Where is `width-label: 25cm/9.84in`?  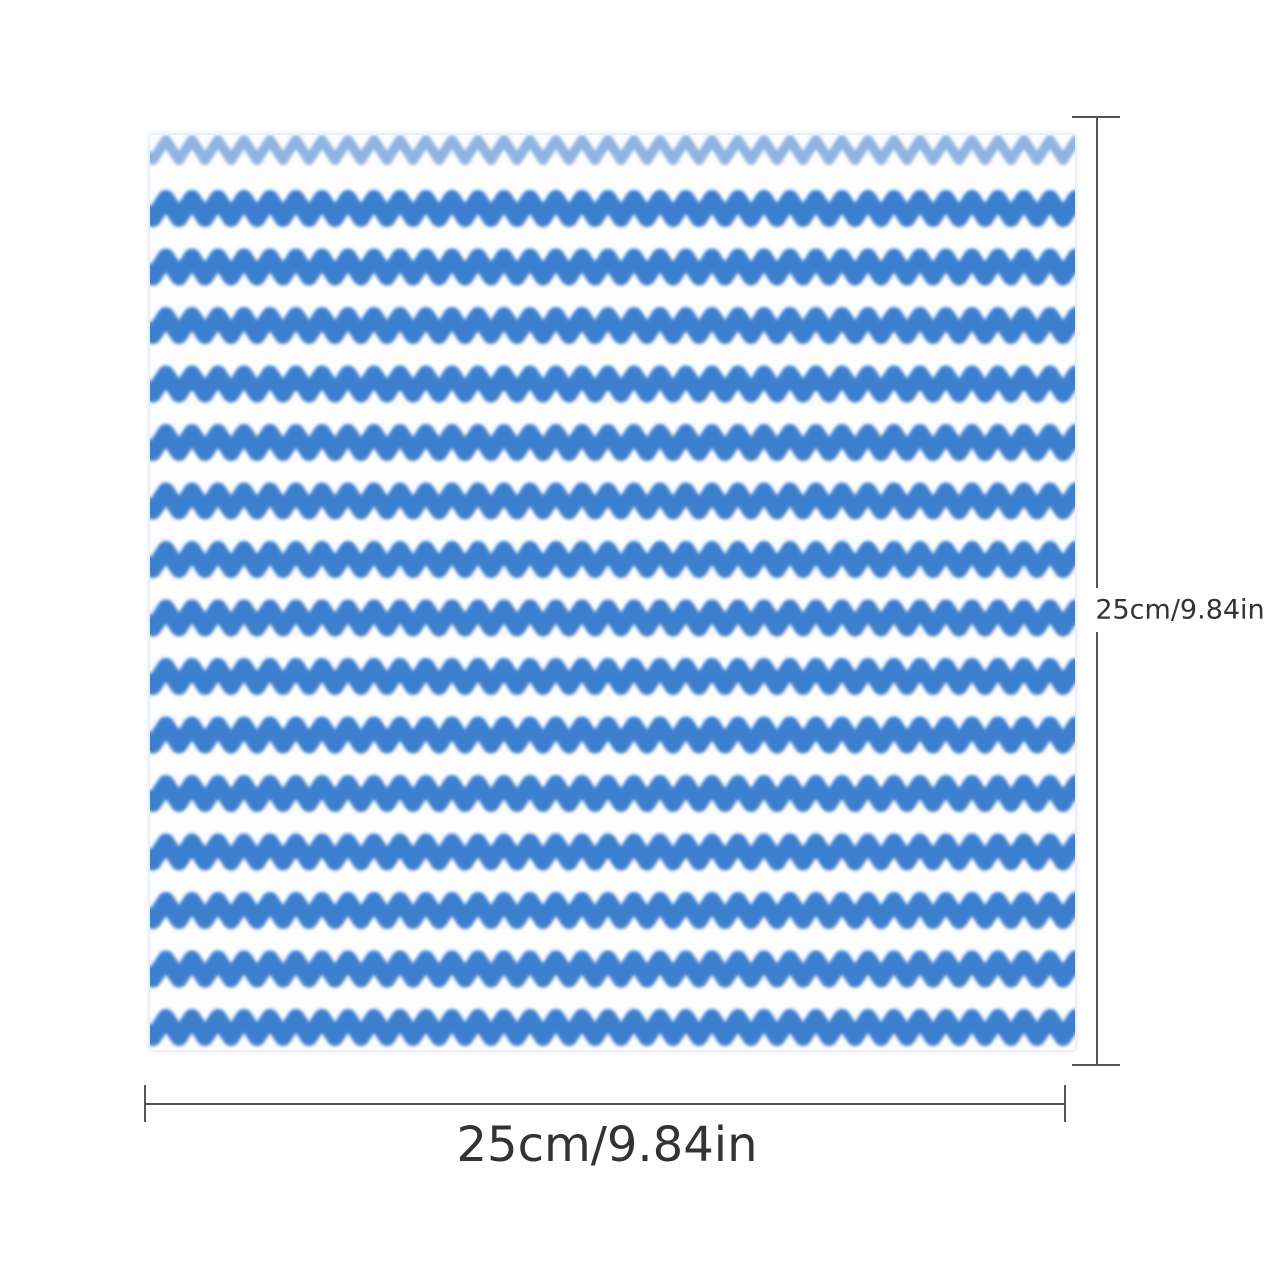 width-label: 25cm/9.84in is located at coordinates (606, 1145).